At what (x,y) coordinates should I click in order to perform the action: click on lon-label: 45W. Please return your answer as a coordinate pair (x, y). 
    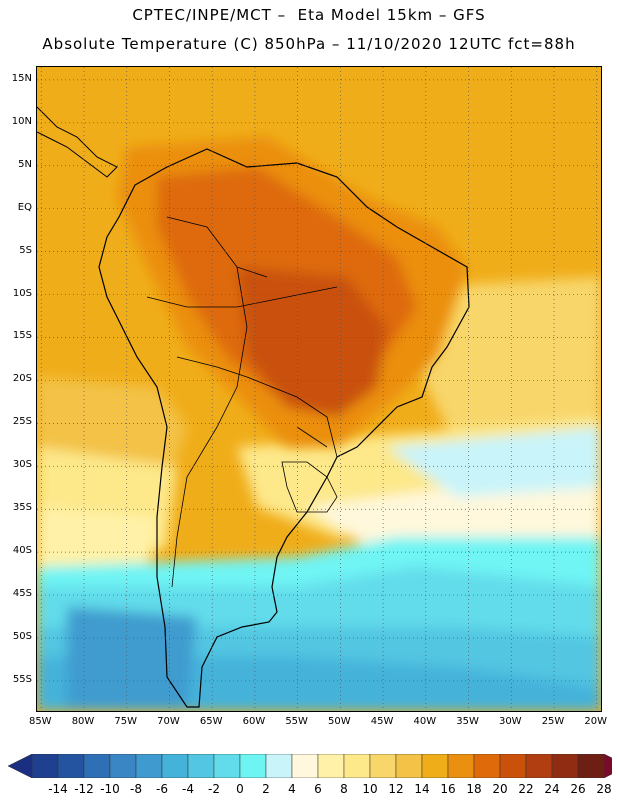
    Looking at the image, I should click on (382, 721).